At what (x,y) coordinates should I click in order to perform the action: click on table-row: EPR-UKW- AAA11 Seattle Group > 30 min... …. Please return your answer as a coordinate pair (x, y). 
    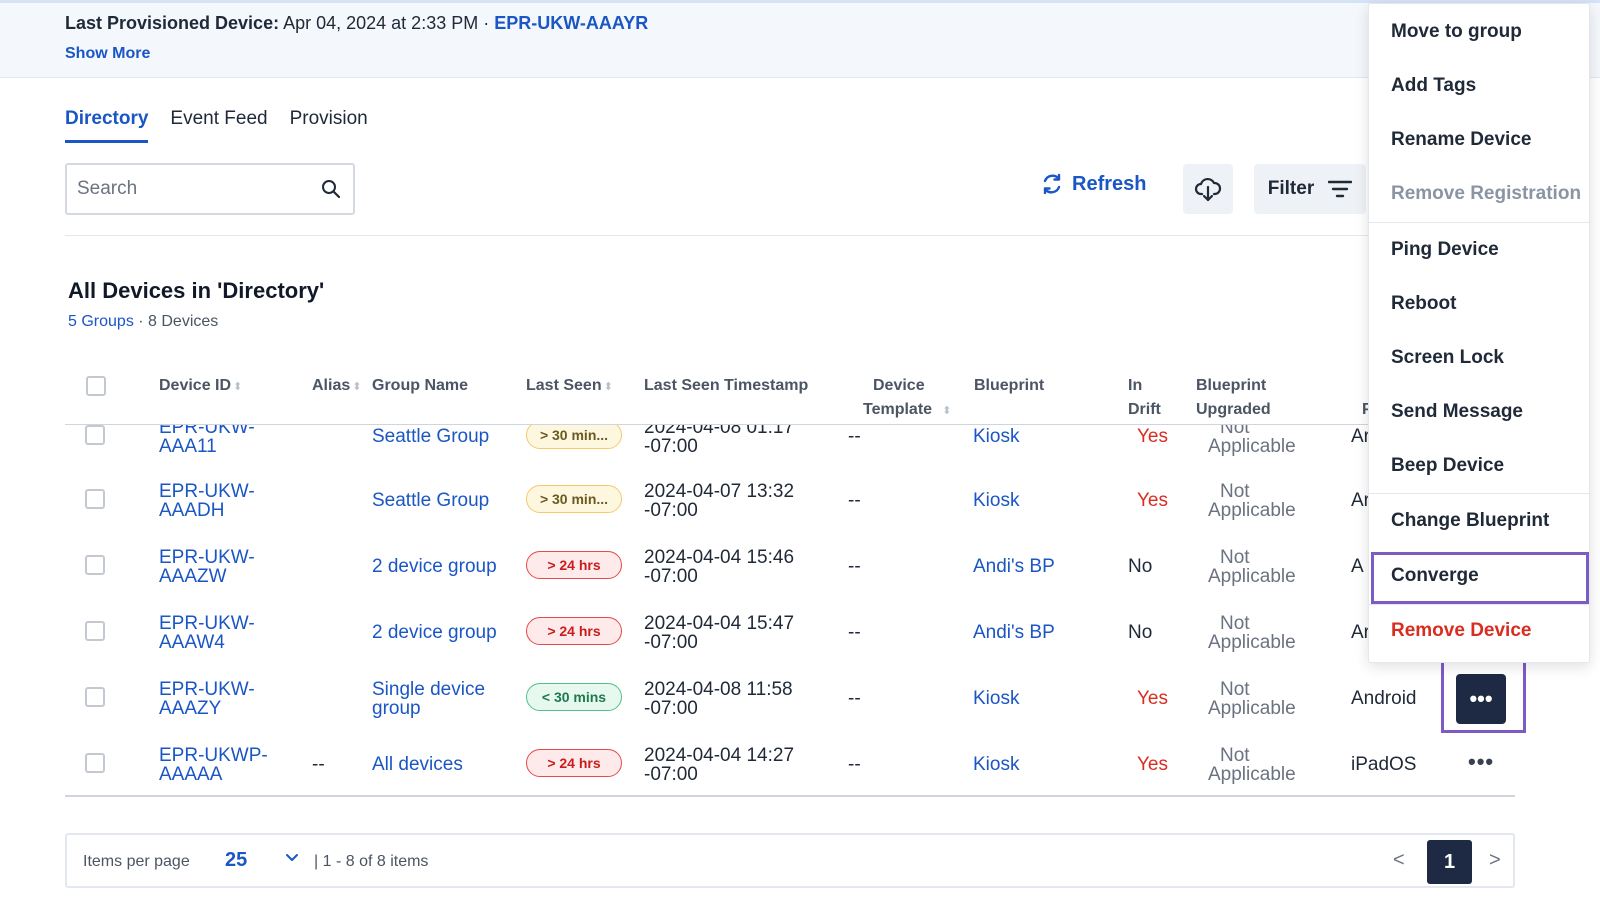
    Looking at the image, I should click on (790, 452).